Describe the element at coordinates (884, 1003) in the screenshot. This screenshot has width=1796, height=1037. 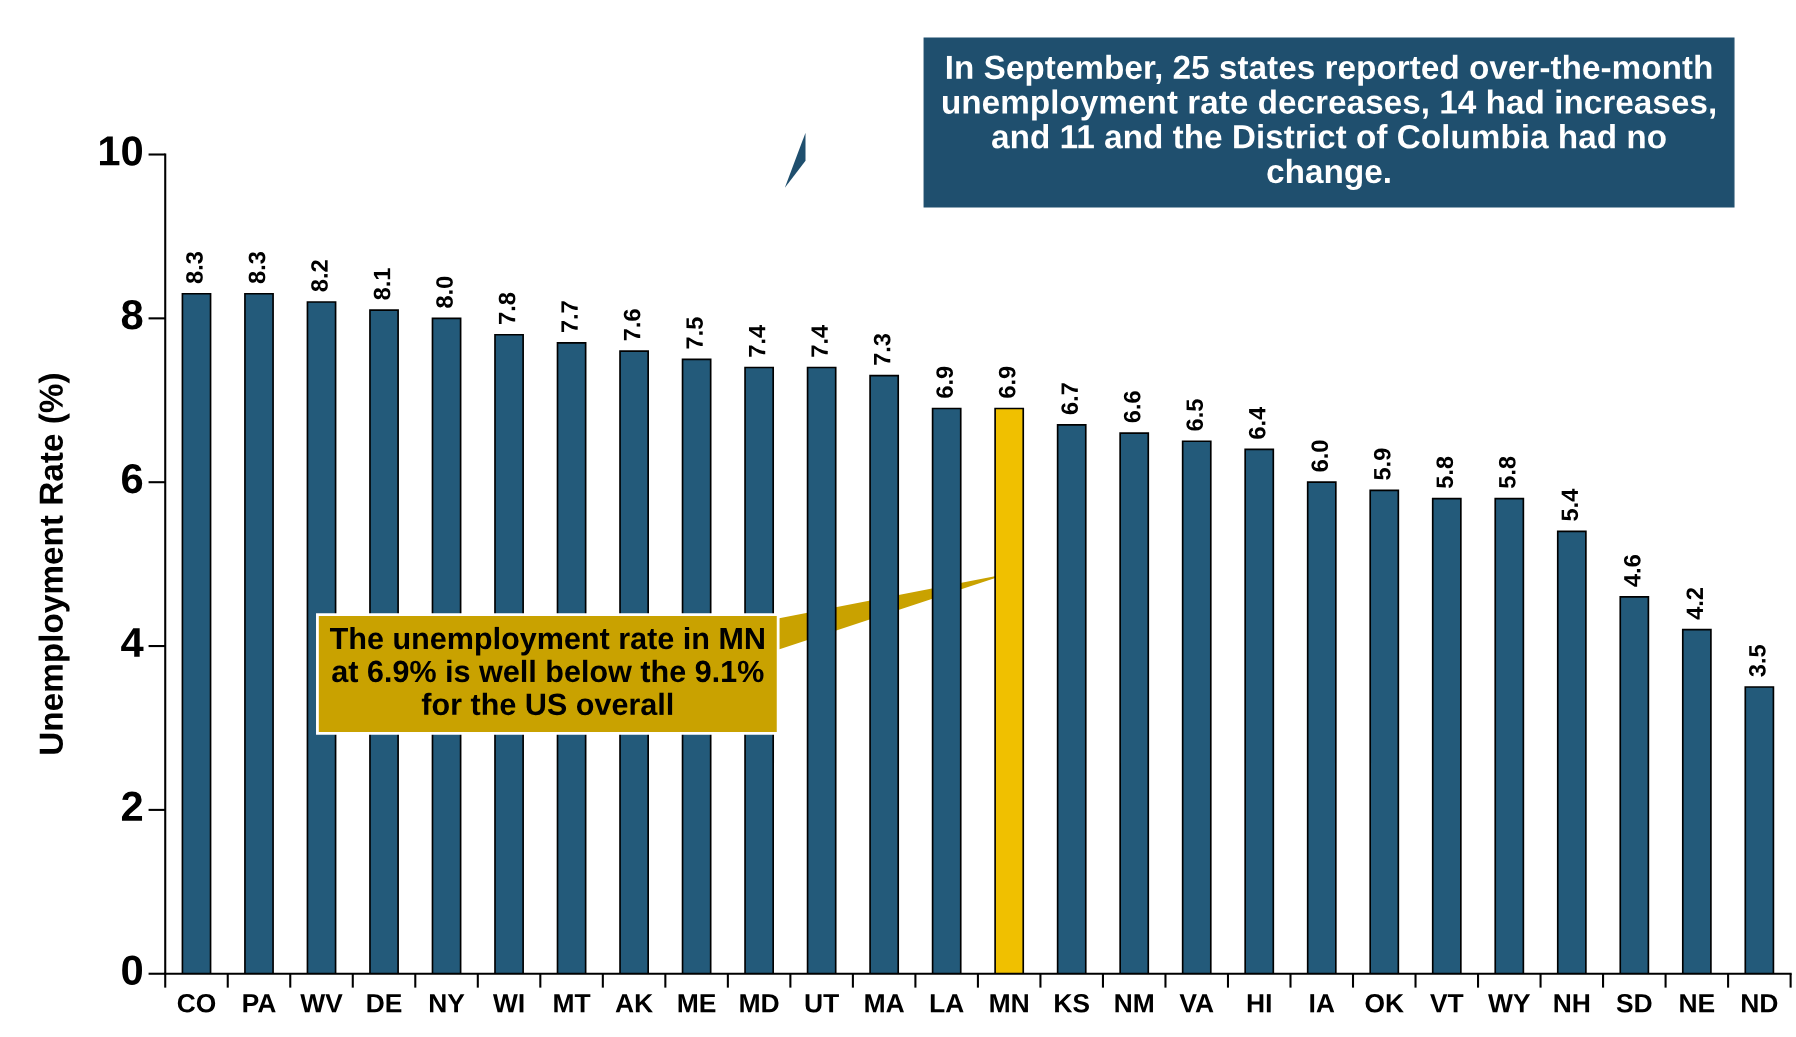
I see `x-tick-label: MA` at that location.